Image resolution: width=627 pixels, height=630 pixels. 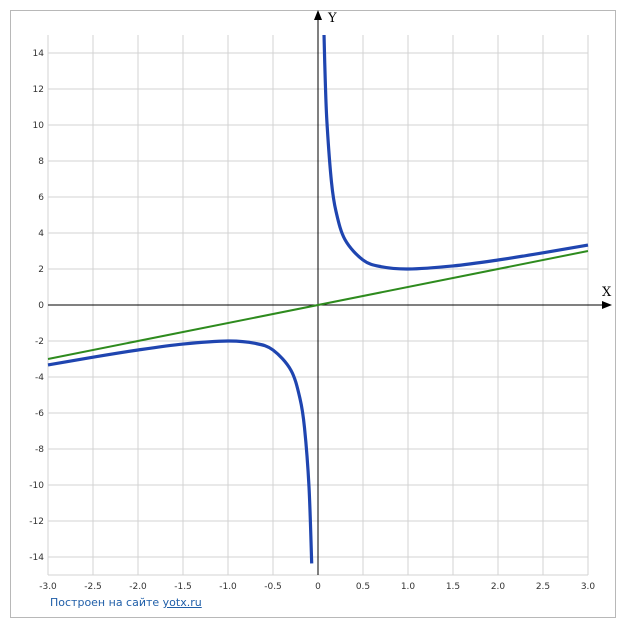 I want to click on x-tick-label: 2.5, so click(x=543, y=587).